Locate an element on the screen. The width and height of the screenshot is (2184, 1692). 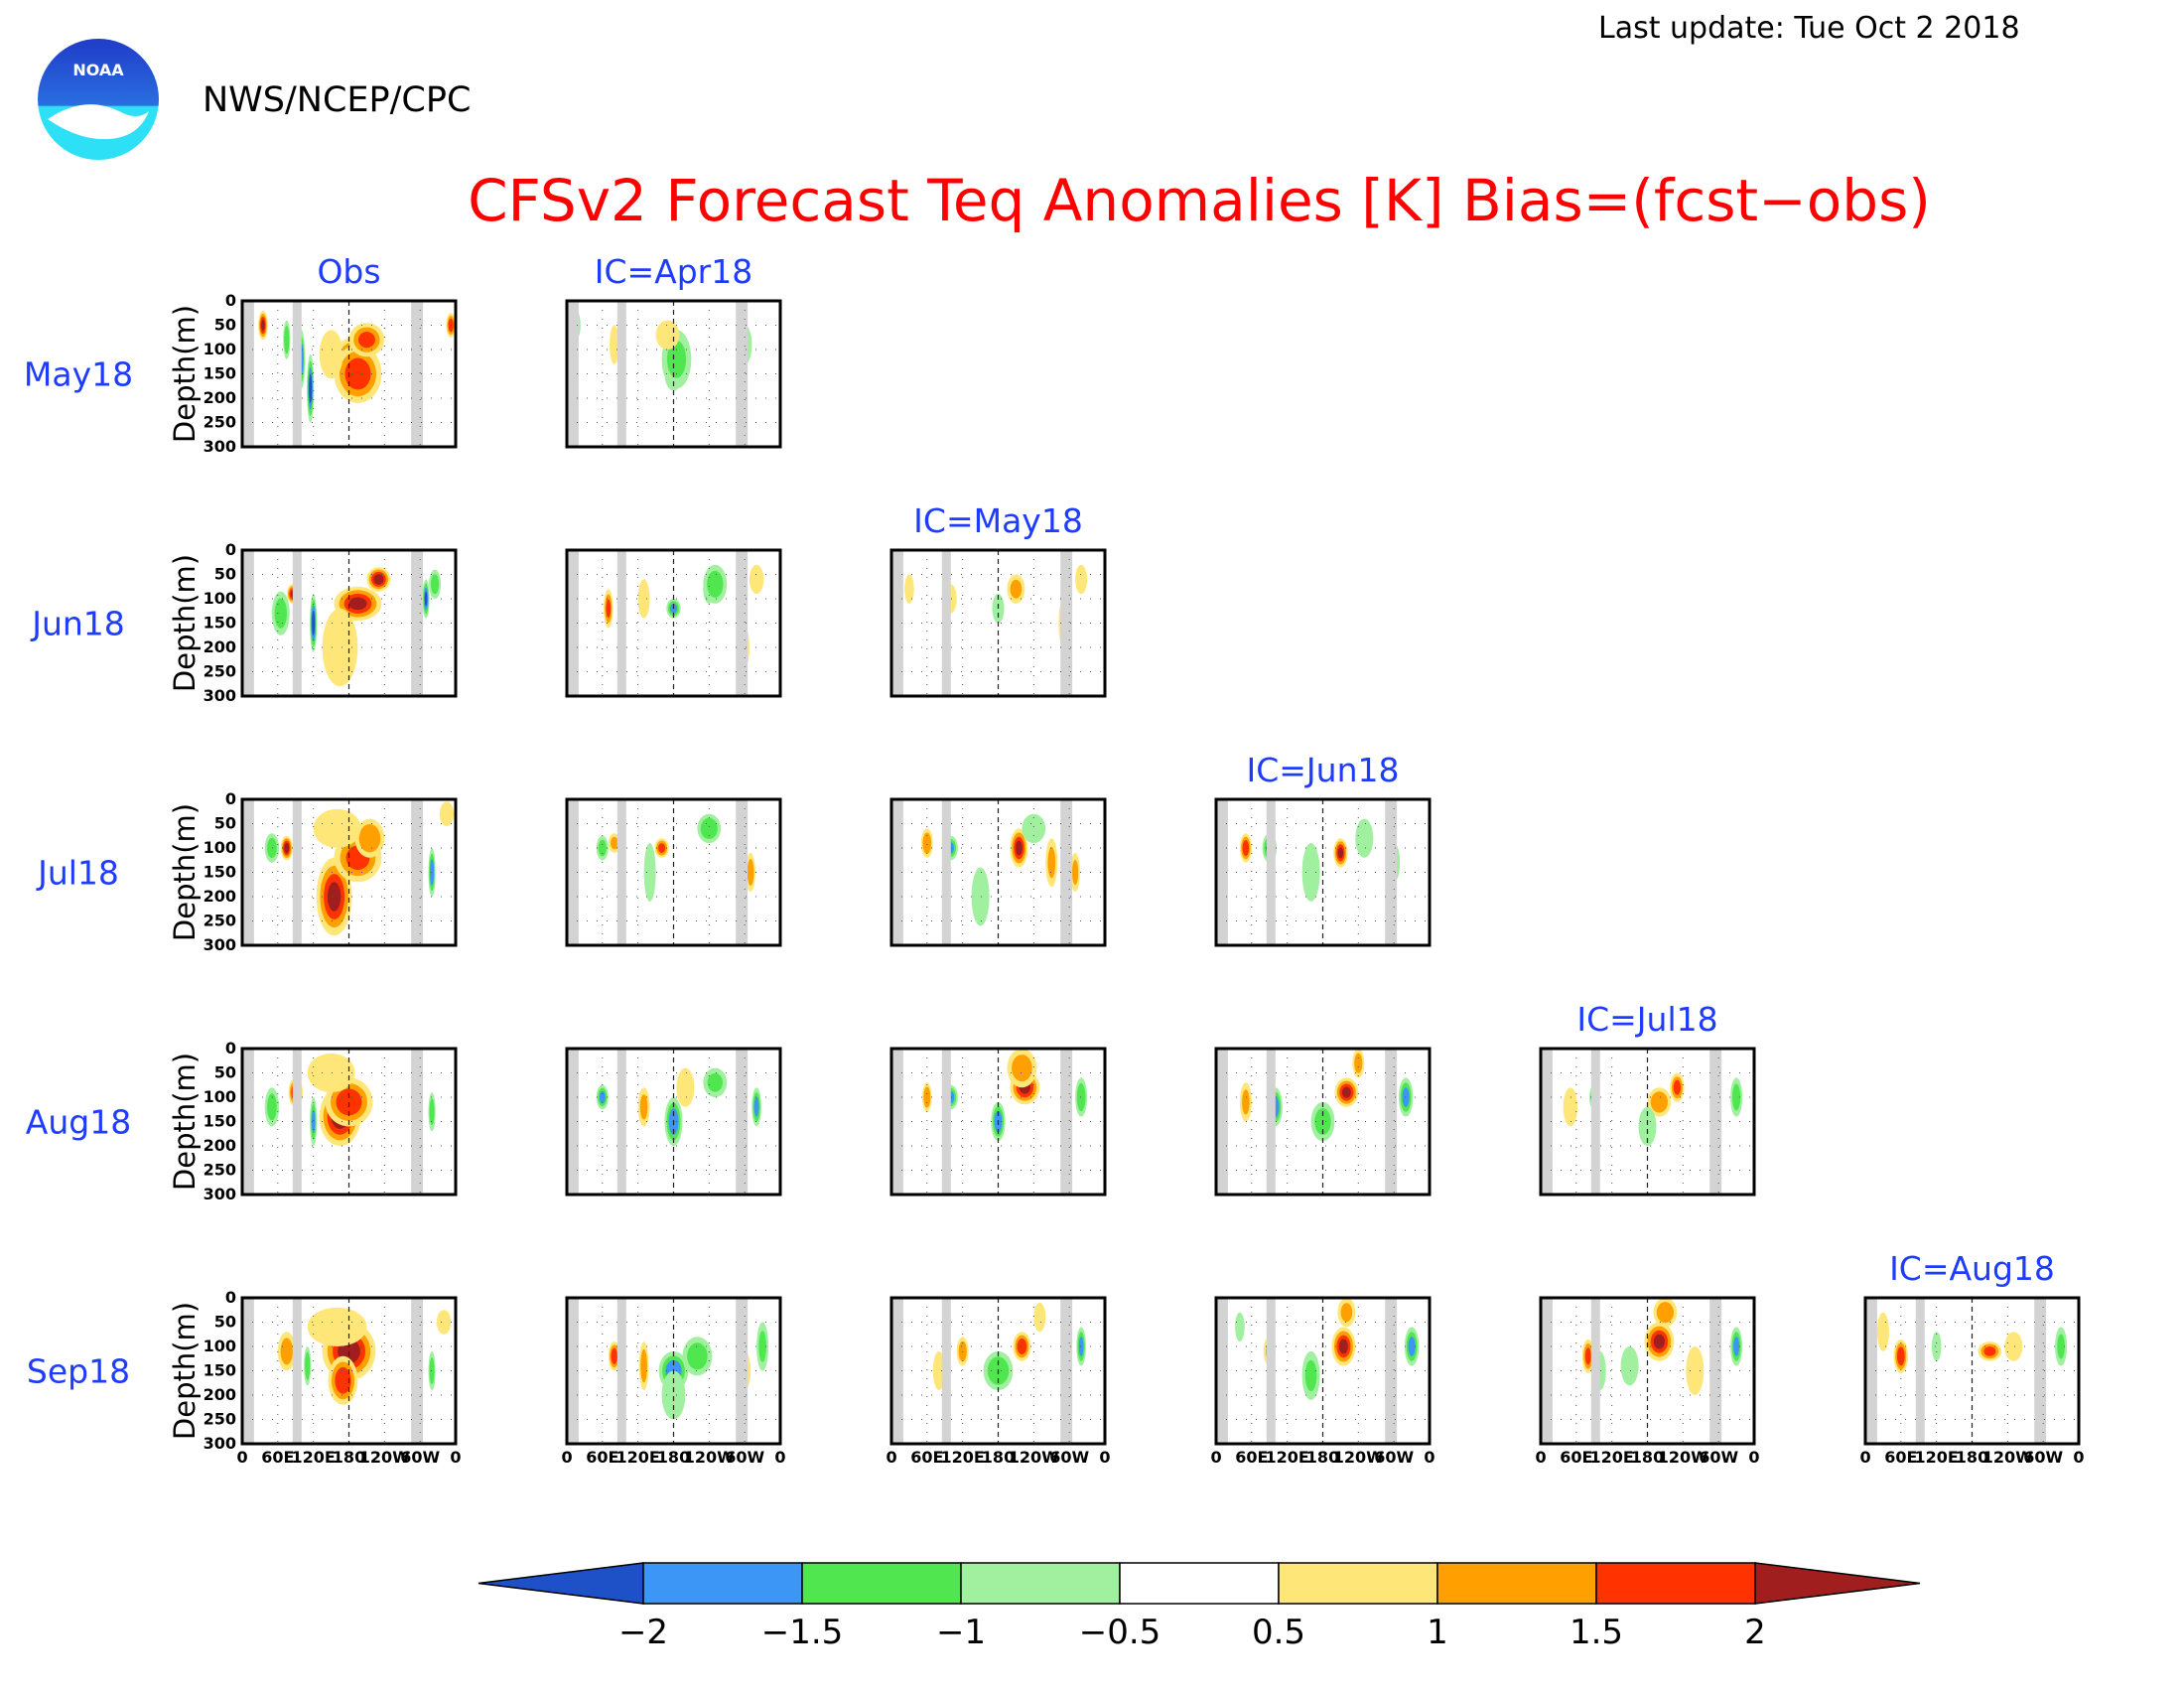
y-tick-label: 200 is located at coordinates (220, 1145).